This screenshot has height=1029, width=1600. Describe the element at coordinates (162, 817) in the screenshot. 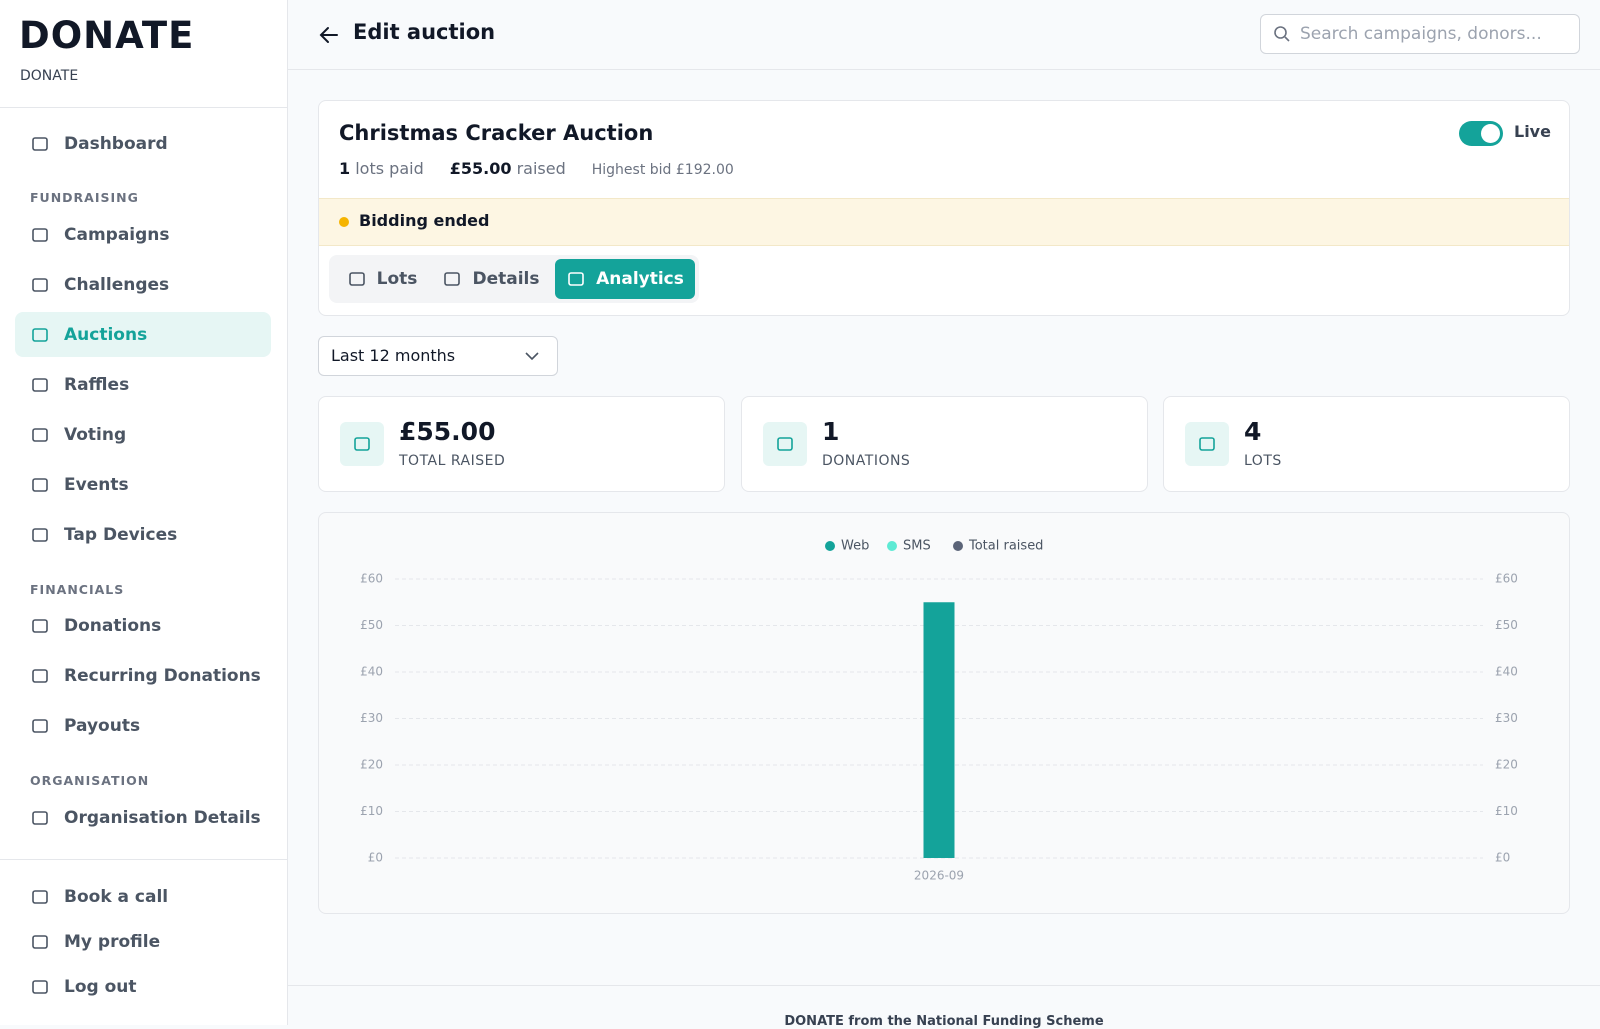

I see `nav-label: Organisation Details` at that location.